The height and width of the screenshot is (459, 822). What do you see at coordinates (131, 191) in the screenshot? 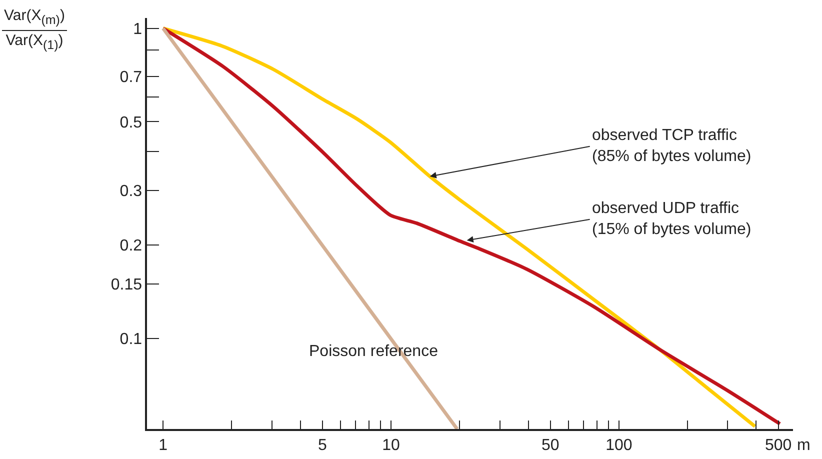
I see `y-tick-label: 0.3` at bounding box center [131, 191].